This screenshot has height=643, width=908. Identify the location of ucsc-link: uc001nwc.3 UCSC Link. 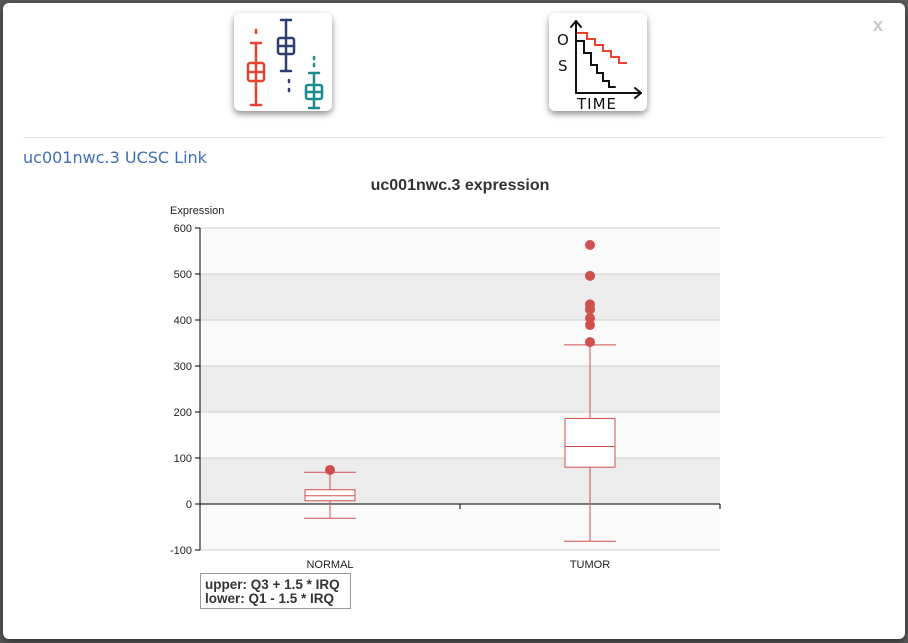
(115, 157).